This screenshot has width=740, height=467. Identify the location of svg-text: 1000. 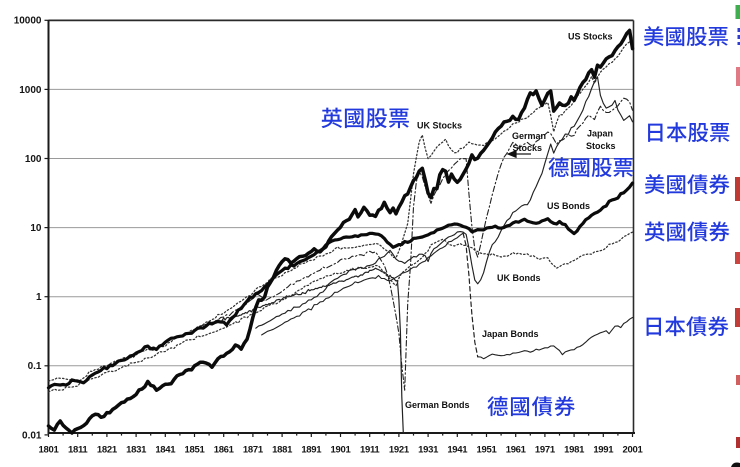
(30, 90).